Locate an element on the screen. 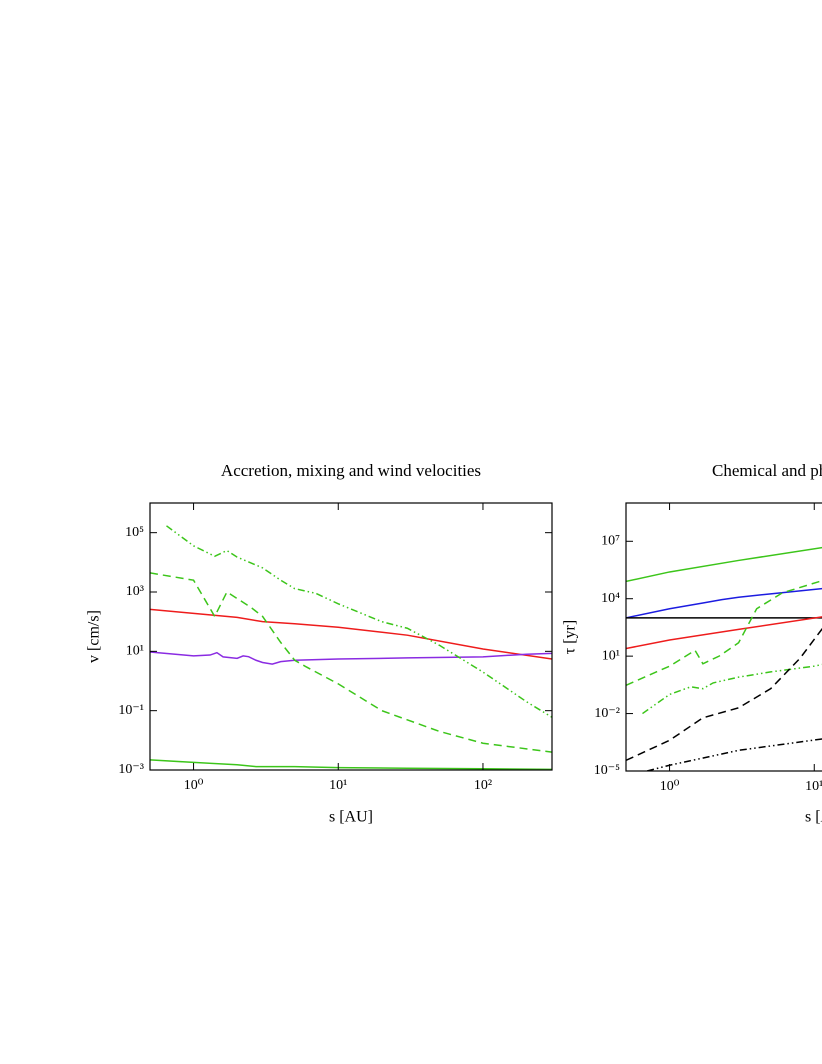 The width and height of the screenshot is (822, 1064). y-tick-label: 10⁴ is located at coordinates (610, 598).